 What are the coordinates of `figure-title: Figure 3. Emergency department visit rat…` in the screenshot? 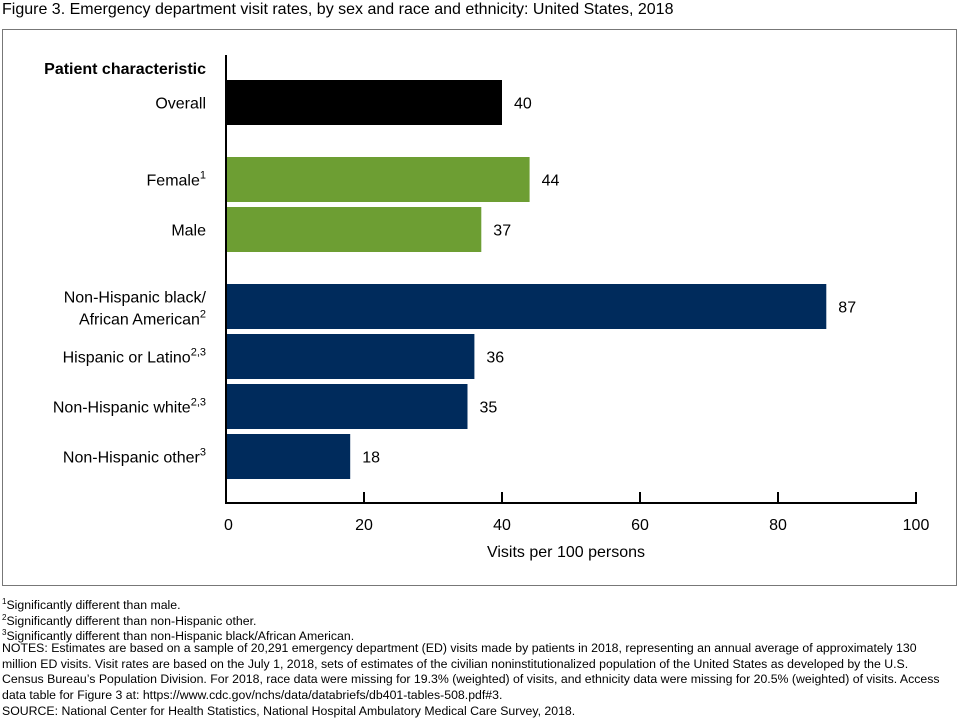 It's located at (338, 9).